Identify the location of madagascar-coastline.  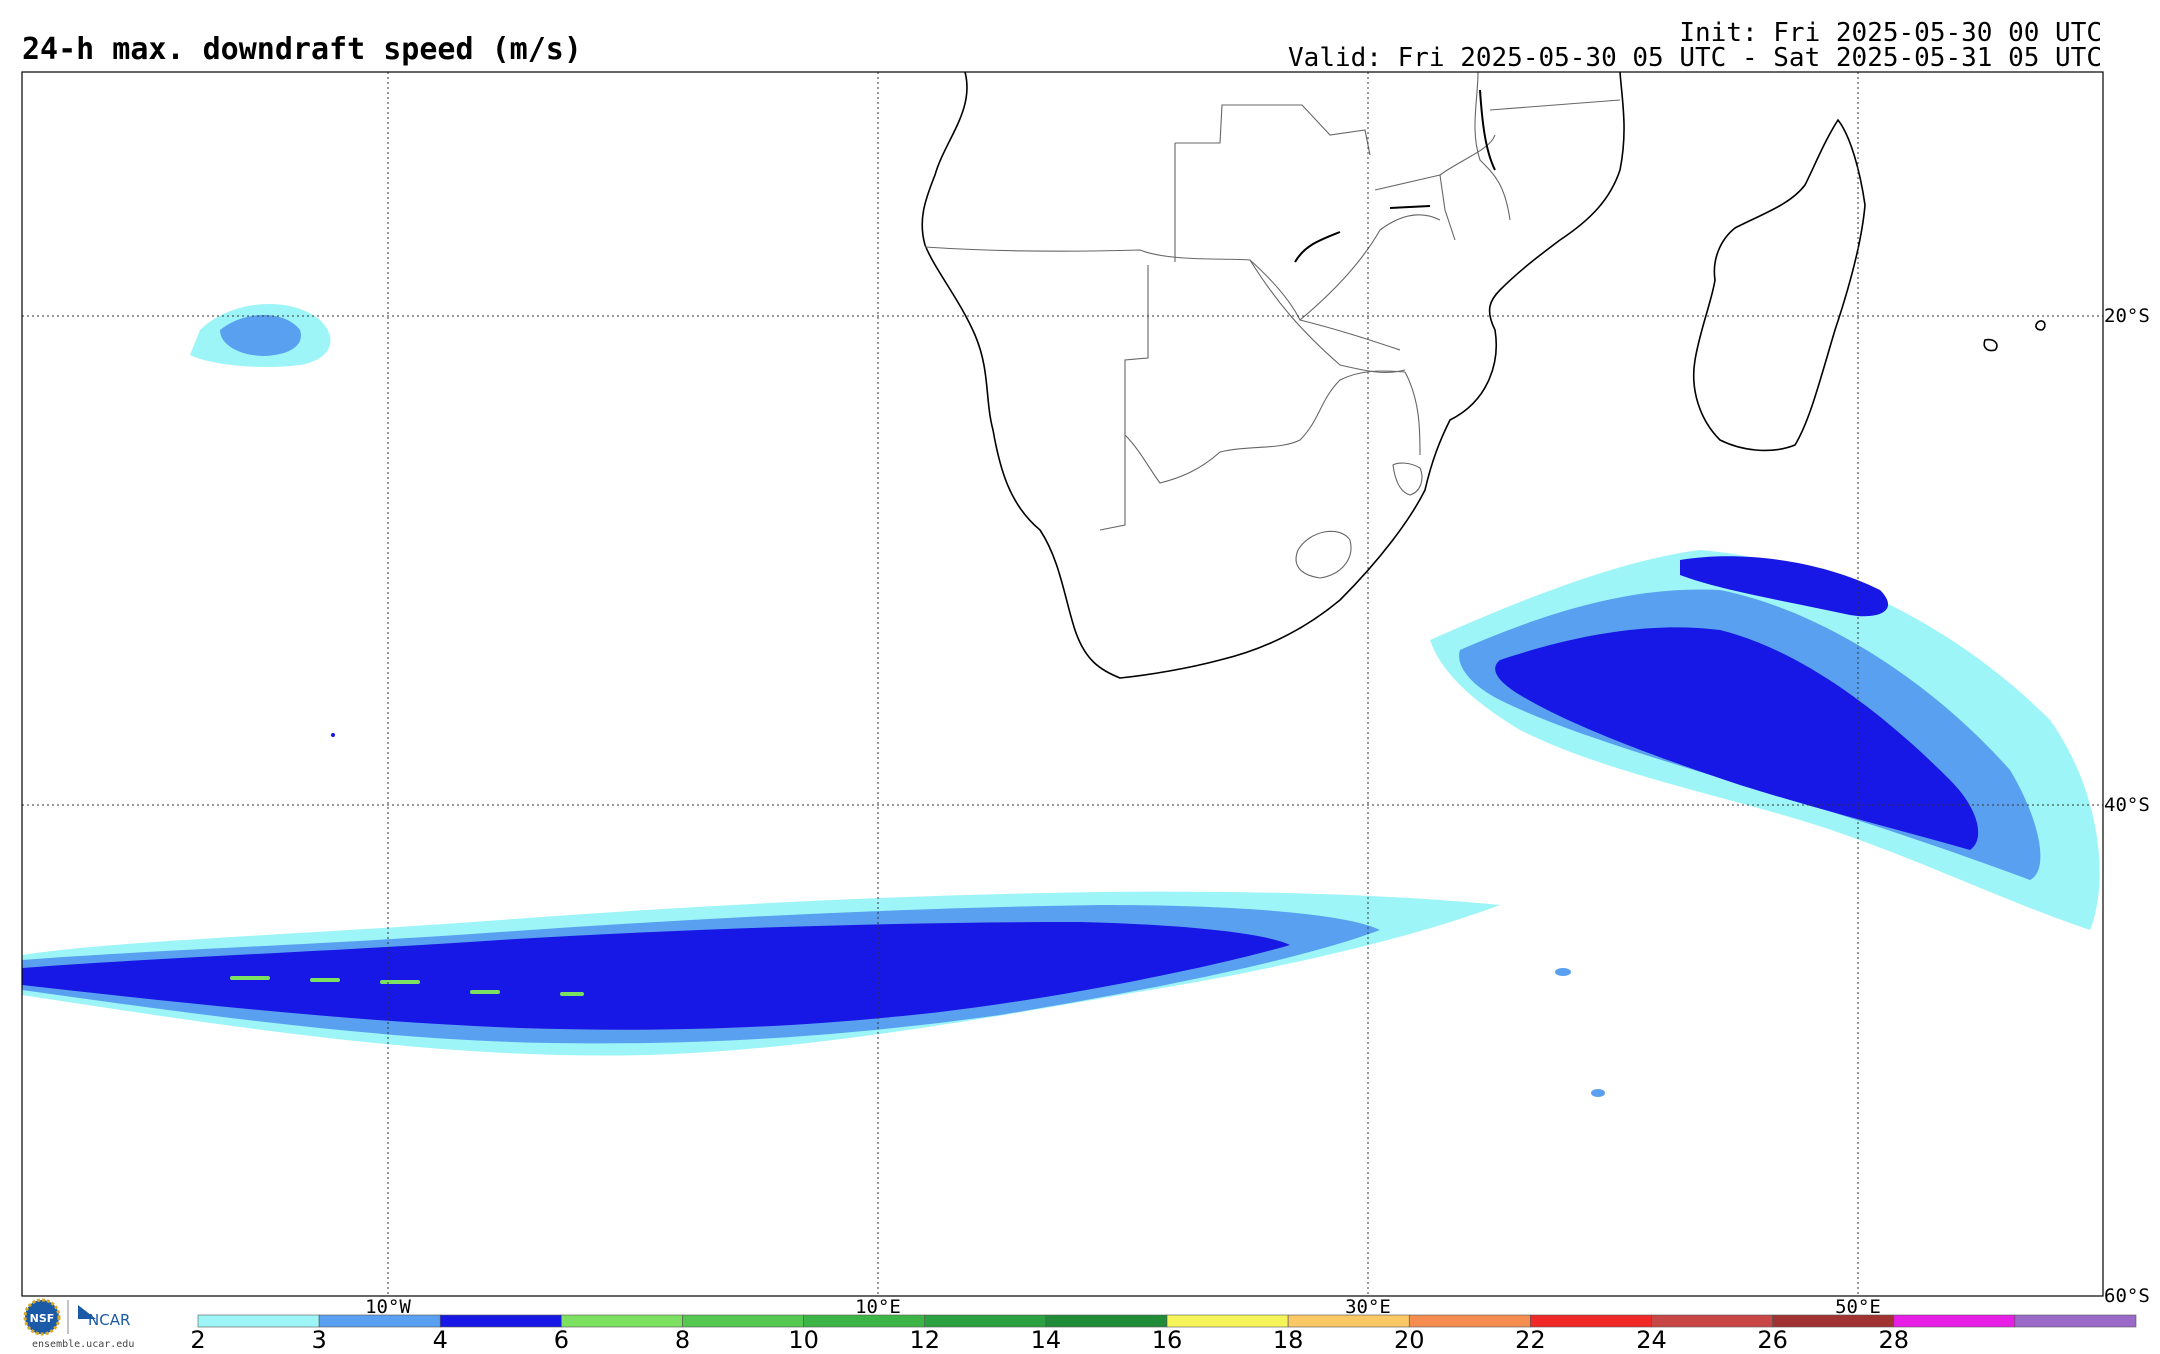
(1779, 285).